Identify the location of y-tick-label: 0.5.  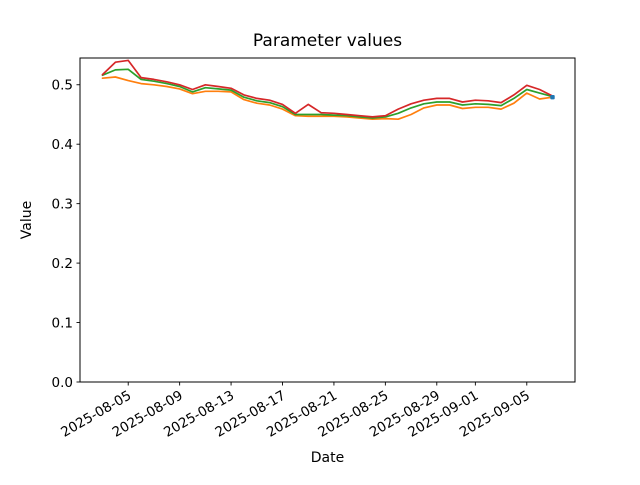
(62, 86).